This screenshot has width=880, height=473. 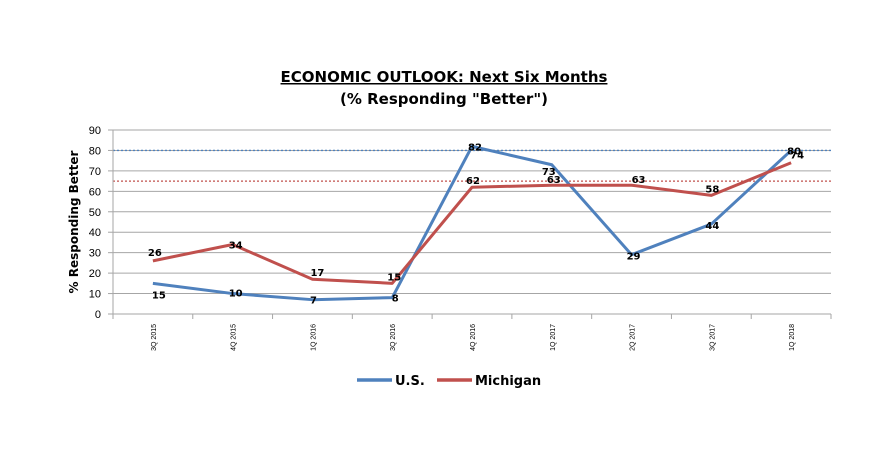 What do you see at coordinates (95, 213) in the screenshot?
I see `y-tick-label: 50` at bounding box center [95, 213].